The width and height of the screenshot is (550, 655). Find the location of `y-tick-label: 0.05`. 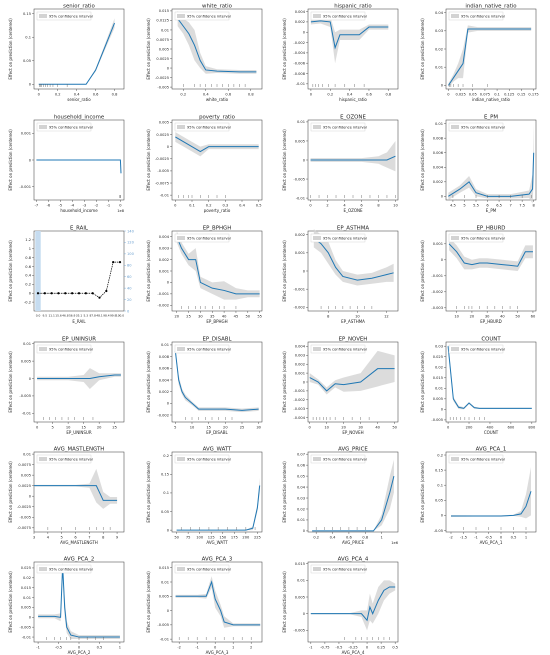

y-tick-label: 0.05 is located at coordinates (439, 501).